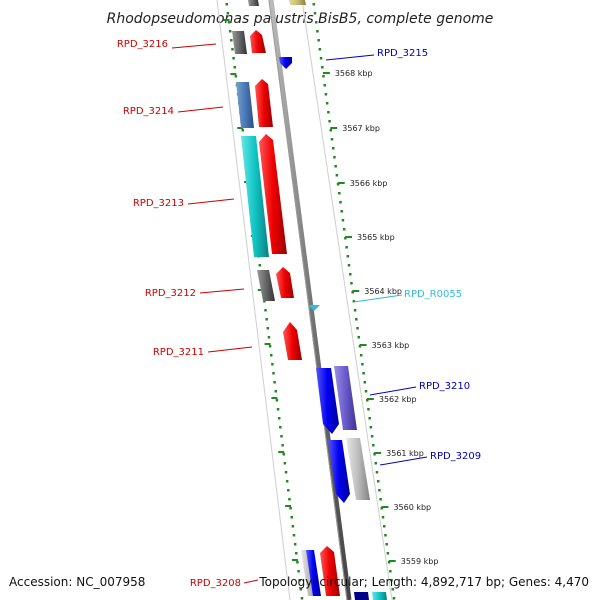 This screenshot has width=600, height=600. Describe the element at coordinates (402, 53) in the screenshot. I see `gene-label: RPD_3215` at that location.